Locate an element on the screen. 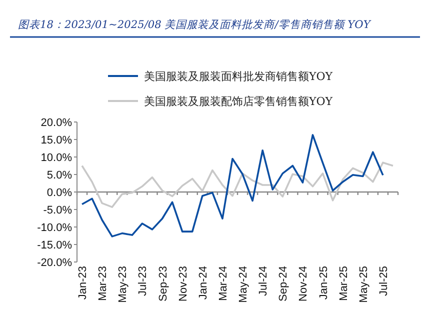  x-tick-label: Jan-24 is located at coordinates (203, 283).